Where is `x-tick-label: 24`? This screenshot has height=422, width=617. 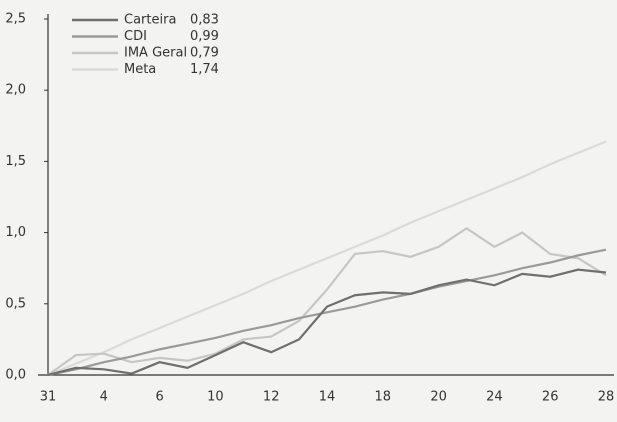
x-tick-label: 24 is located at coordinates (494, 397).